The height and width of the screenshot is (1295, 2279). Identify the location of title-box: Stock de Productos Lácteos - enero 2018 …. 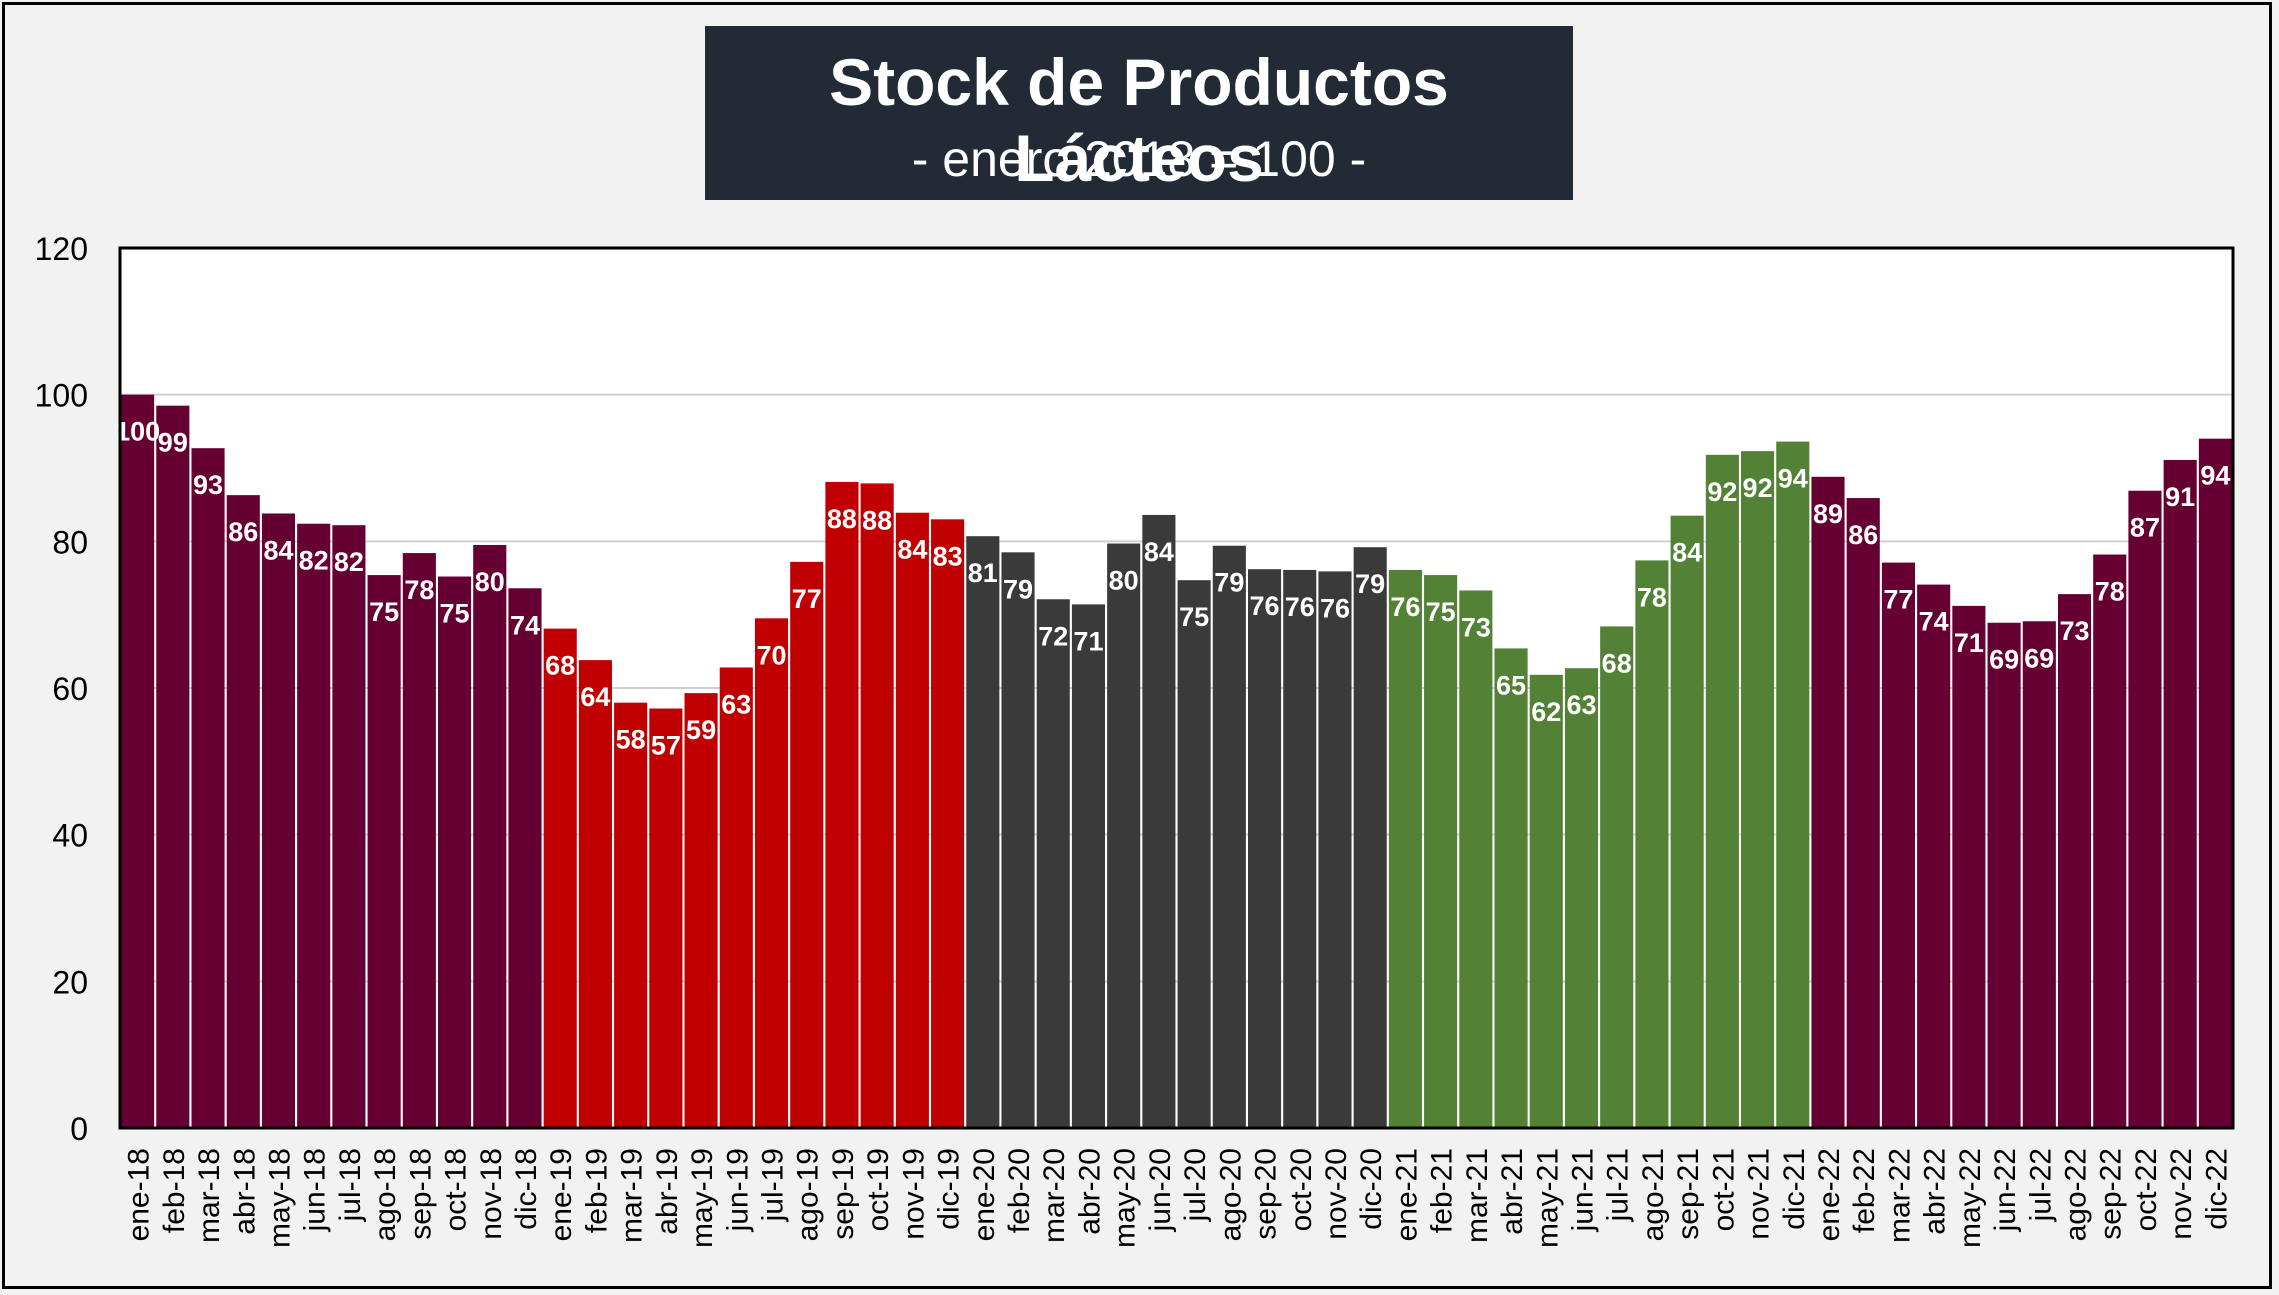
(1139, 113).